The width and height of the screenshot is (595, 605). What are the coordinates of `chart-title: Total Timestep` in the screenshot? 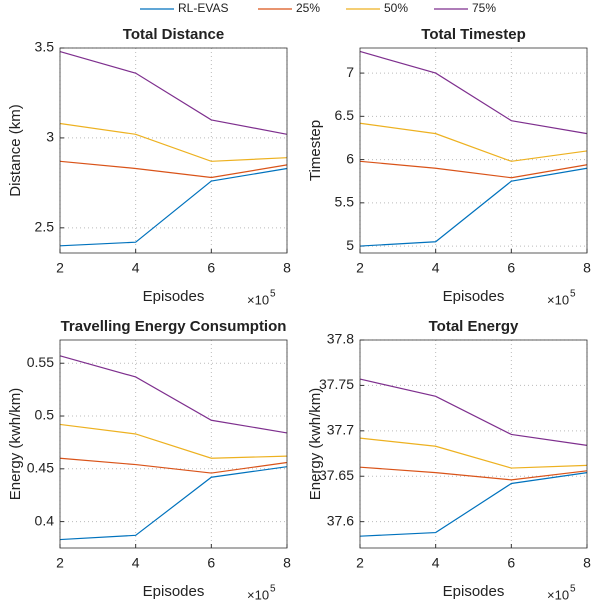 It's located at (473, 34).